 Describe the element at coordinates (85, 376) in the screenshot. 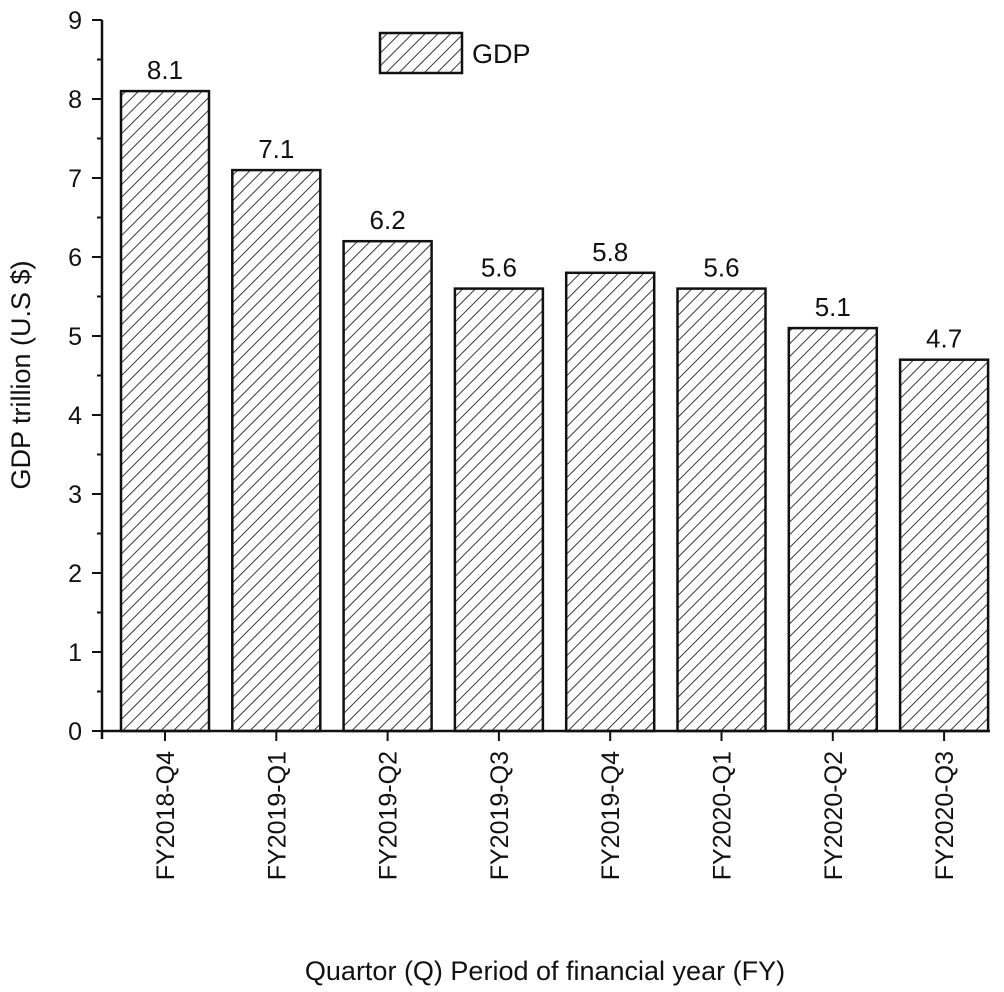

I see `y-axis-ticks: 0 1 2 3 4 5 6 7 8 9` at that location.